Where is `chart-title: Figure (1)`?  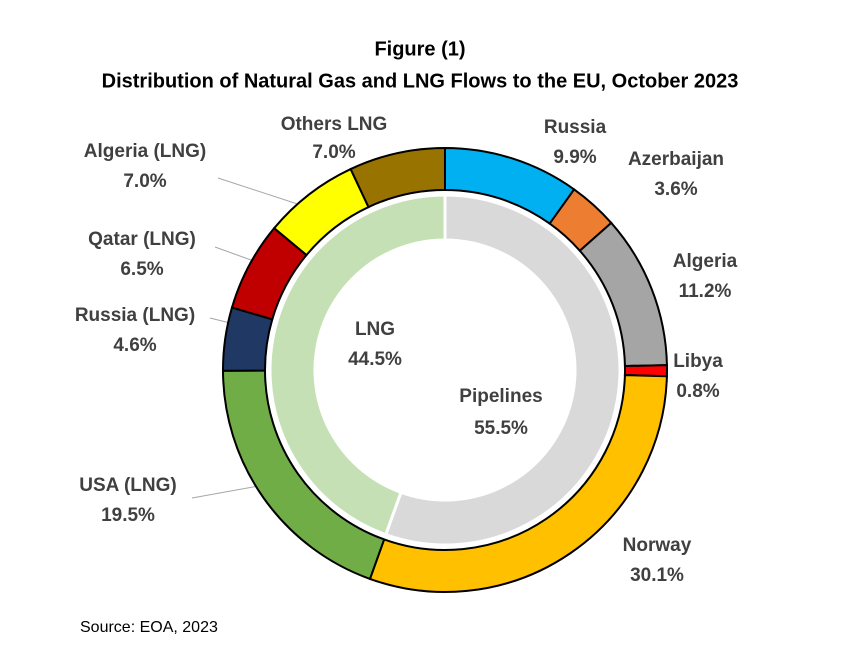 chart-title: Figure (1) is located at coordinates (419, 49).